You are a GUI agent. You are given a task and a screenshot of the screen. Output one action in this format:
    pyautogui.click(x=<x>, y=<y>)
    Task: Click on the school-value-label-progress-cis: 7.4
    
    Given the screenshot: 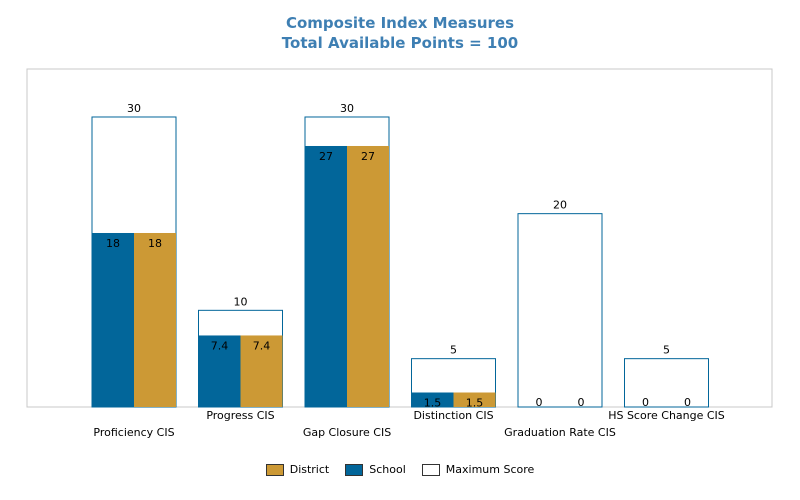 What is the action you would take?
    pyautogui.click(x=220, y=345)
    